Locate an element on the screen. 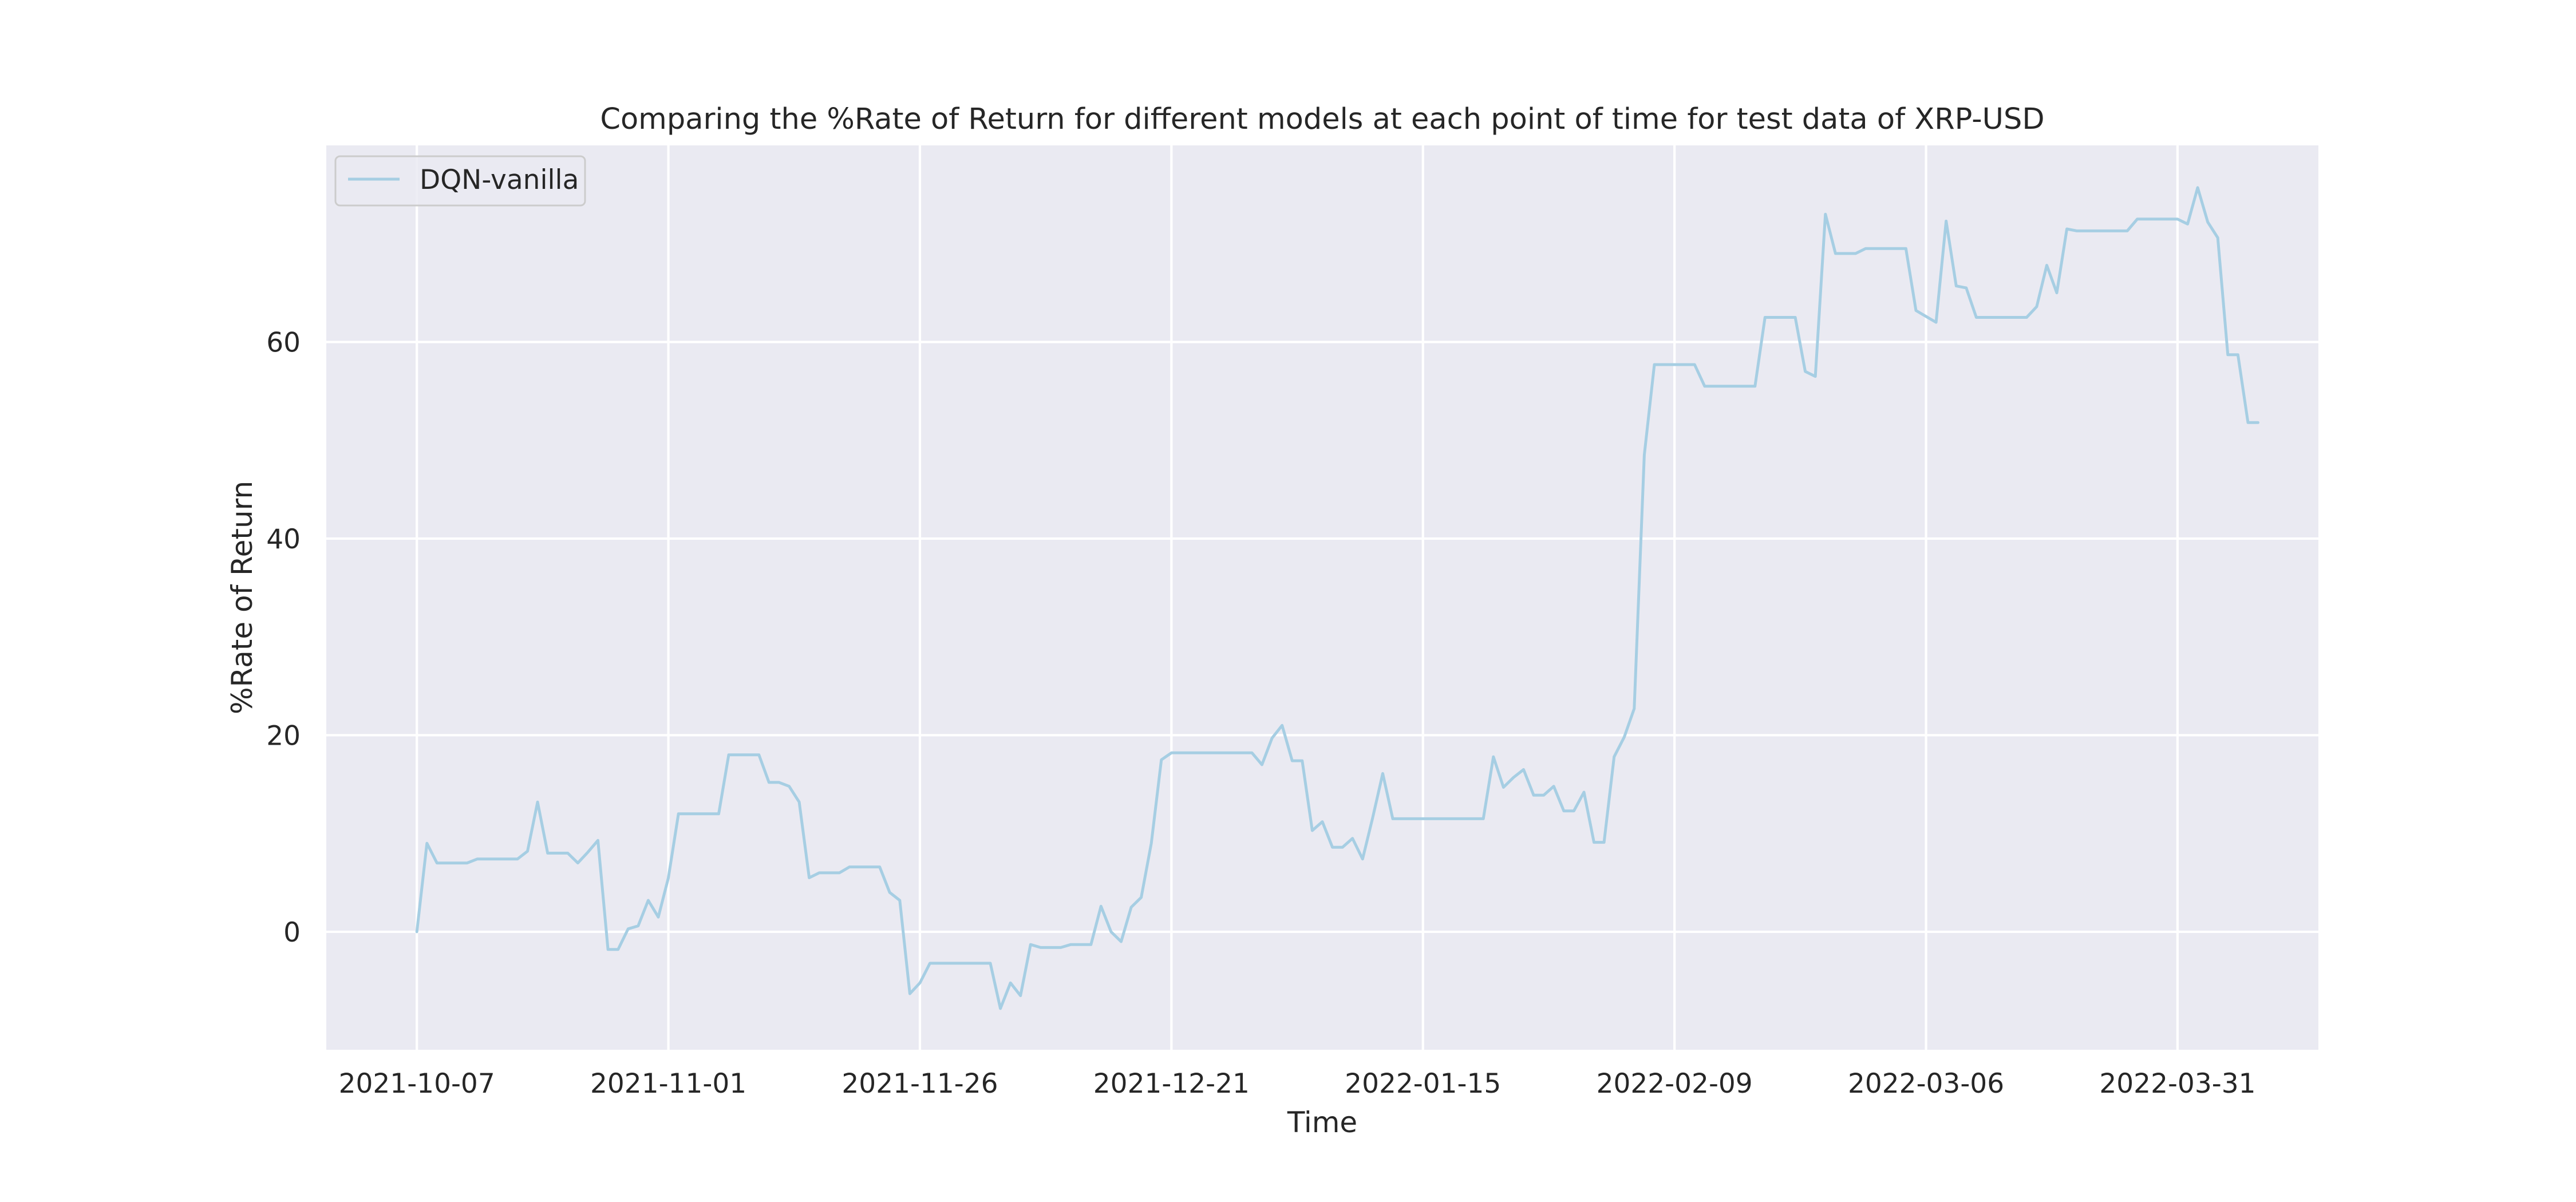 The width and height of the screenshot is (2576, 1202). y-tick-label: 20 is located at coordinates (283, 736).